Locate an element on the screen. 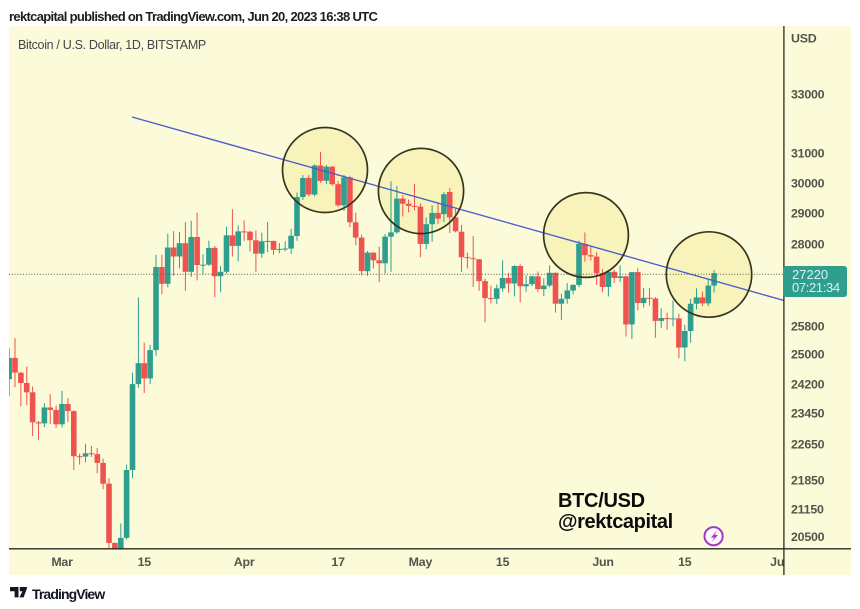 Image resolution: width=860 pixels, height=609 pixels. svg-text: 21850 is located at coordinates (808, 481).